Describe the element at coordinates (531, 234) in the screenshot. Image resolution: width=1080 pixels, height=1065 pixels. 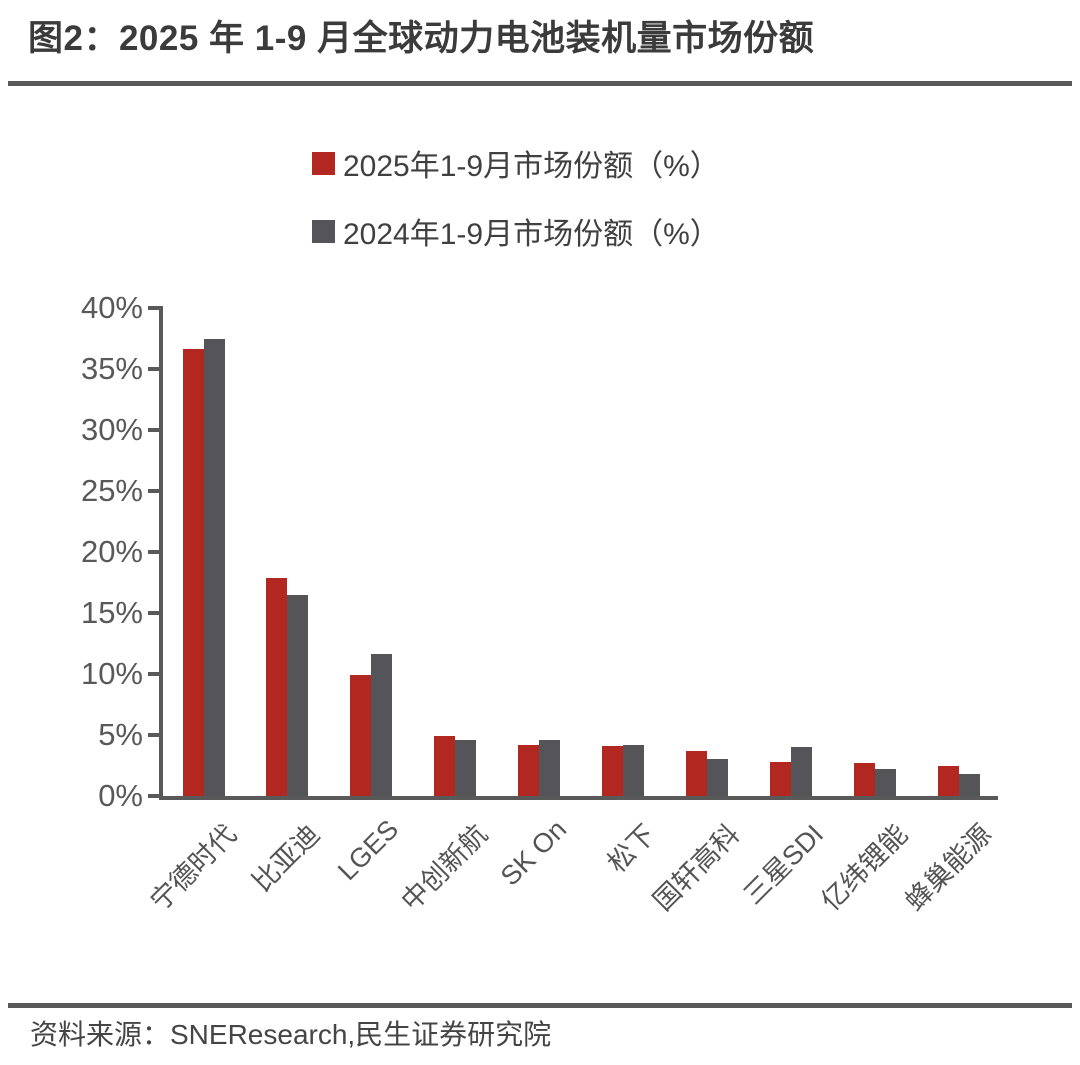
I see `legend-label-2024: 2024年1-9月市场份额（%）` at that location.